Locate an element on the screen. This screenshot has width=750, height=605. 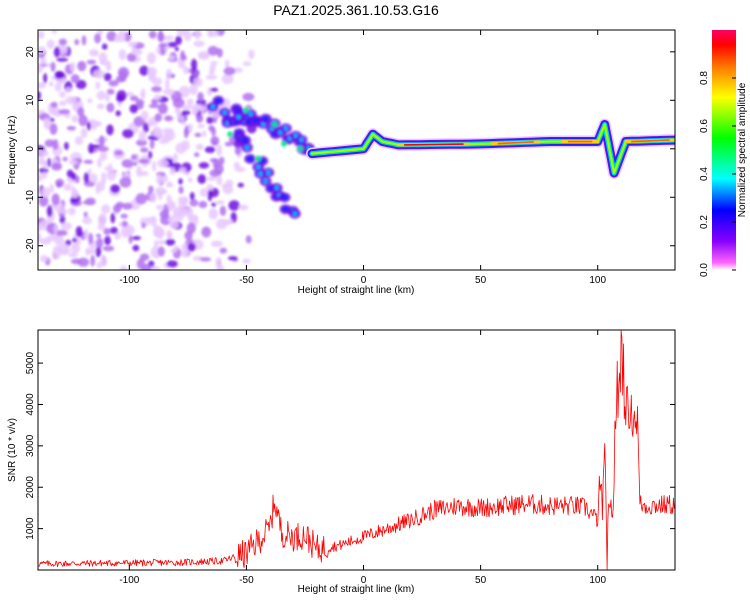
y-tick-label: 5000 is located at coordinates (30, 363).